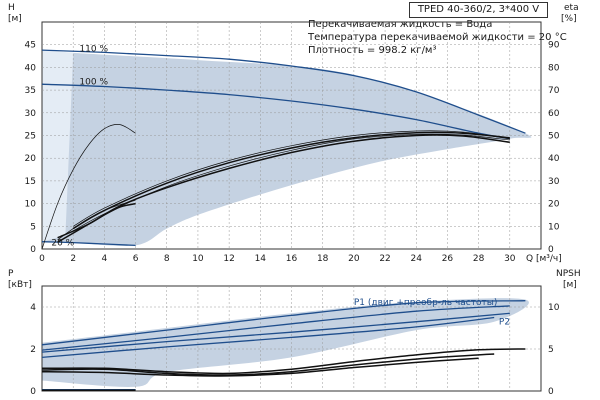 This screenshot has width=600, height=400. I want to click on top-y-tick-right: 90, so click(554, 46).